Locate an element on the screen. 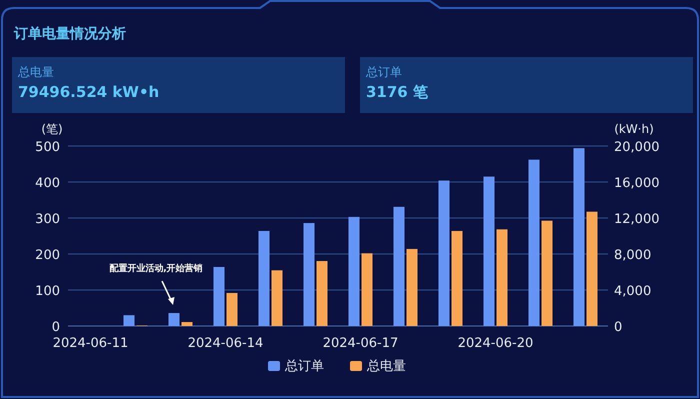 Image resolution: width=700 pixels, height=399 pixels. text: 总订单 is located at coordinates (384, 72).